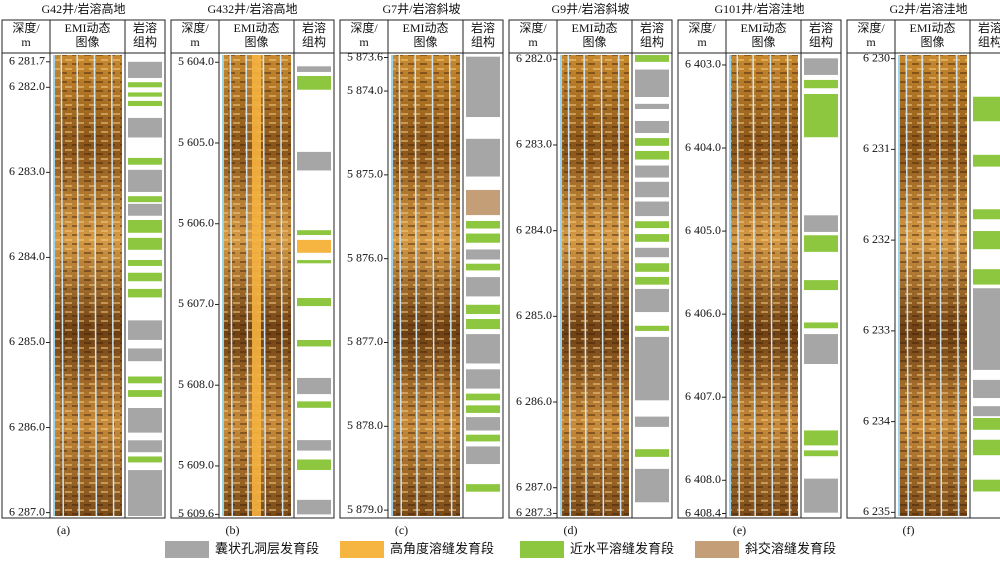 This screenshot has width=1000, height=562. Describe the element at coordinates (703, 64) in the screenshot. I see `depth-tick-label: 6 403.0` at that location.